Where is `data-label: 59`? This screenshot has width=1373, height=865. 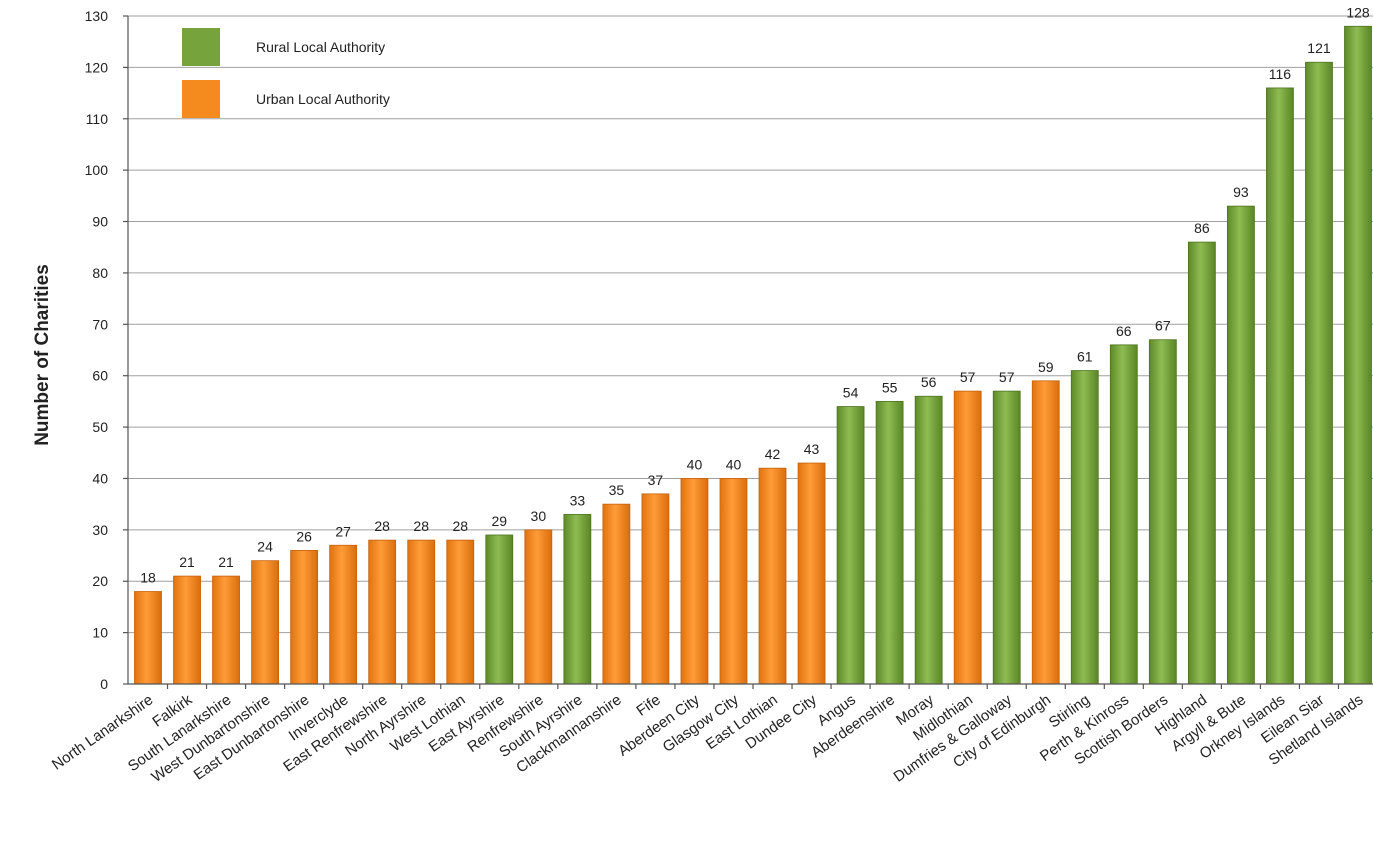 data-label: 59 is located at coordinates (1046, 367).